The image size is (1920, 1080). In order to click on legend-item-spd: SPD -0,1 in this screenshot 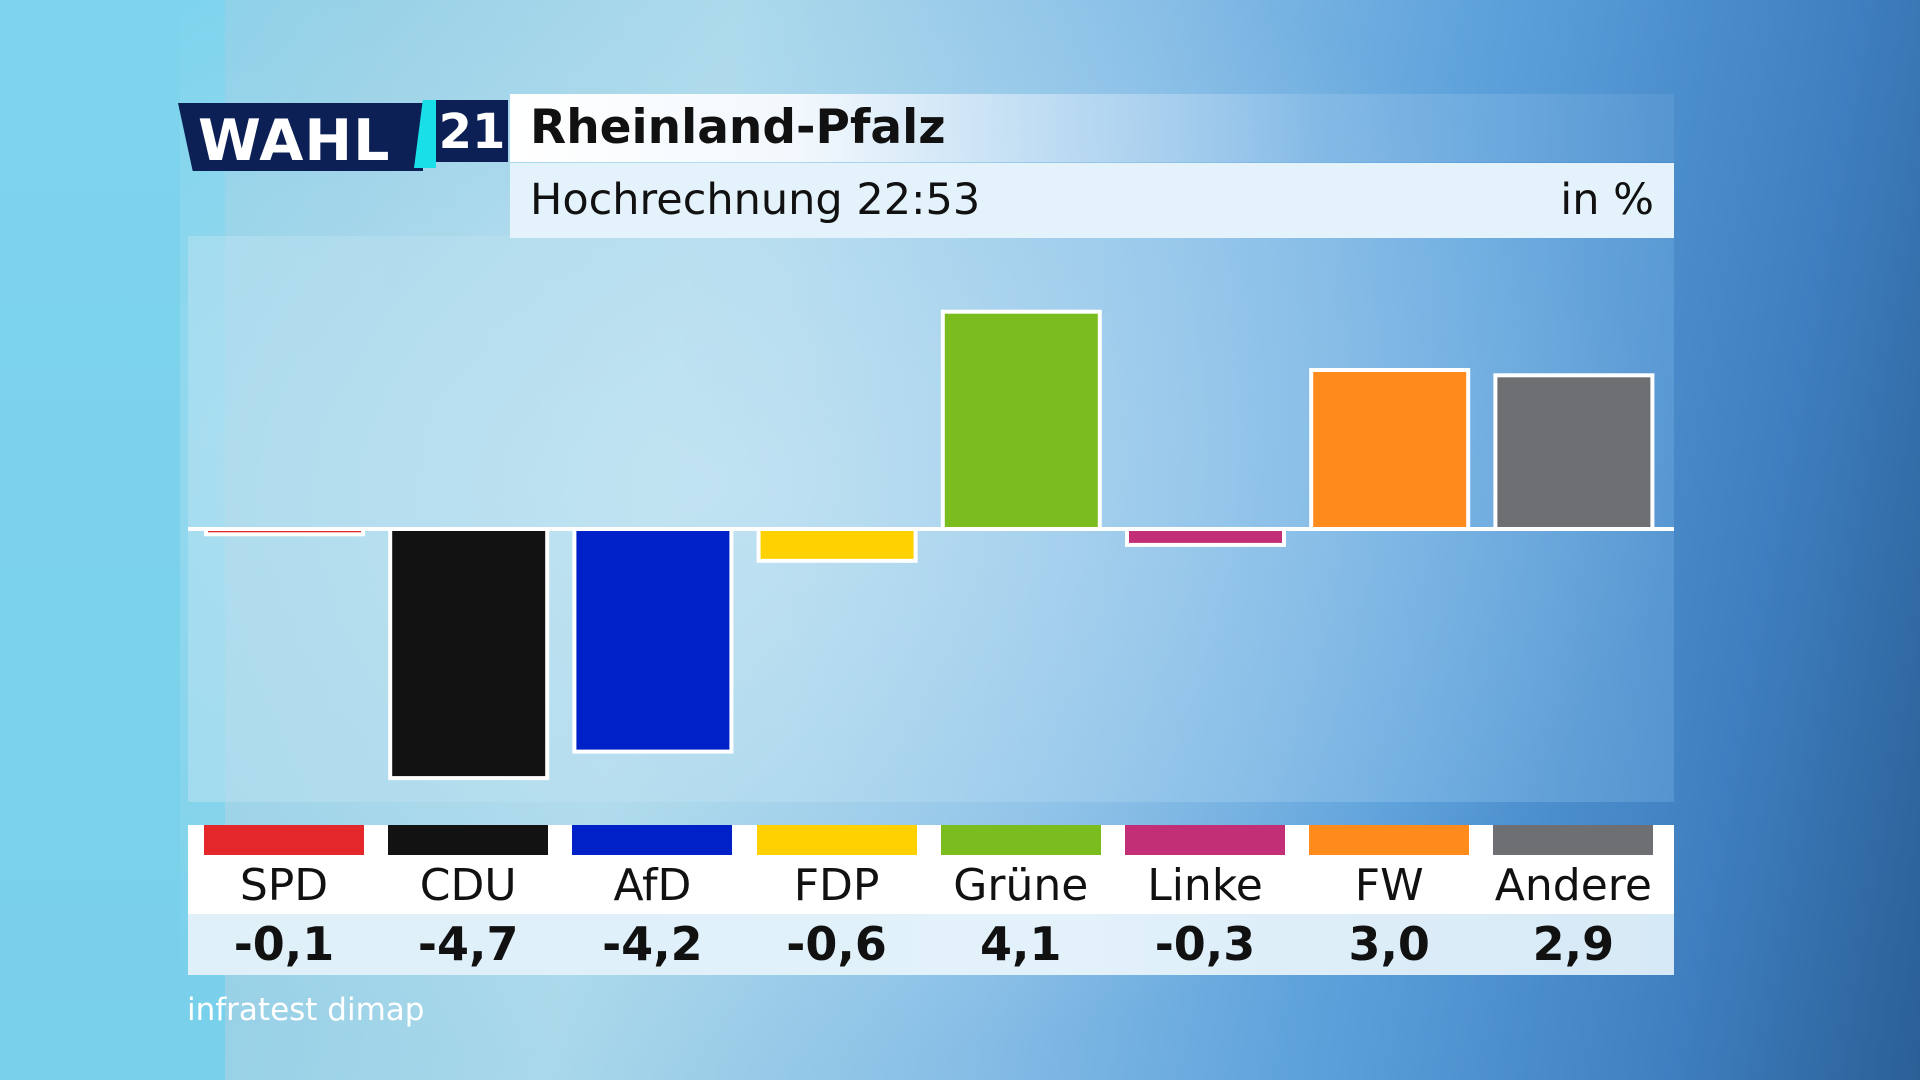, I will do `click(278, 900)`.